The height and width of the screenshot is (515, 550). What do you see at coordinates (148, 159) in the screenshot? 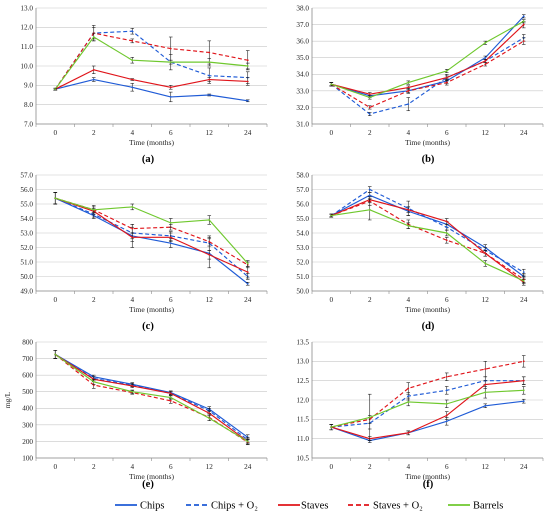
I see `panel-label: (a)` at bounding box center [148, 159].